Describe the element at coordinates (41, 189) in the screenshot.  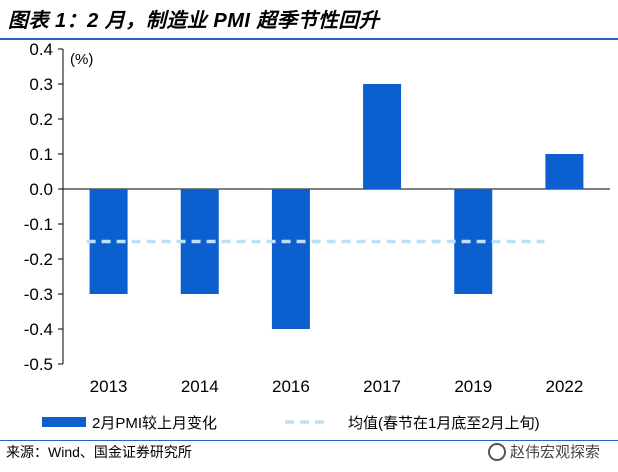
I see `y-tick-label: 0.0` at that location.